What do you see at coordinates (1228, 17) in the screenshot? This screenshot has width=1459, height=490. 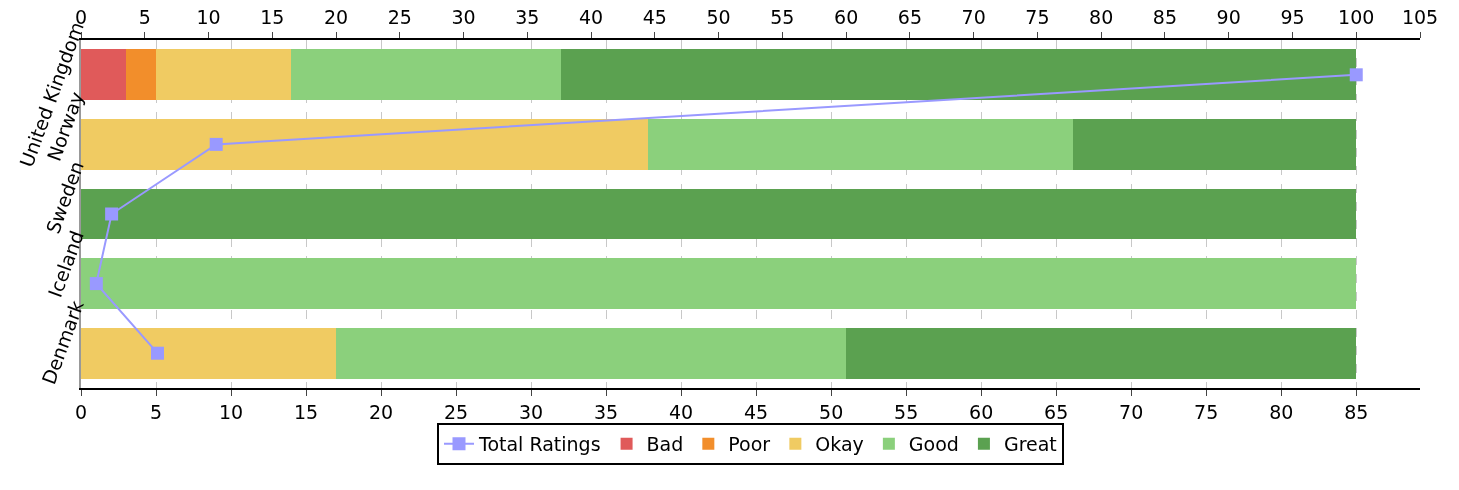 I see `x2-tick-label: 90` at bounding box center [1228, 17].